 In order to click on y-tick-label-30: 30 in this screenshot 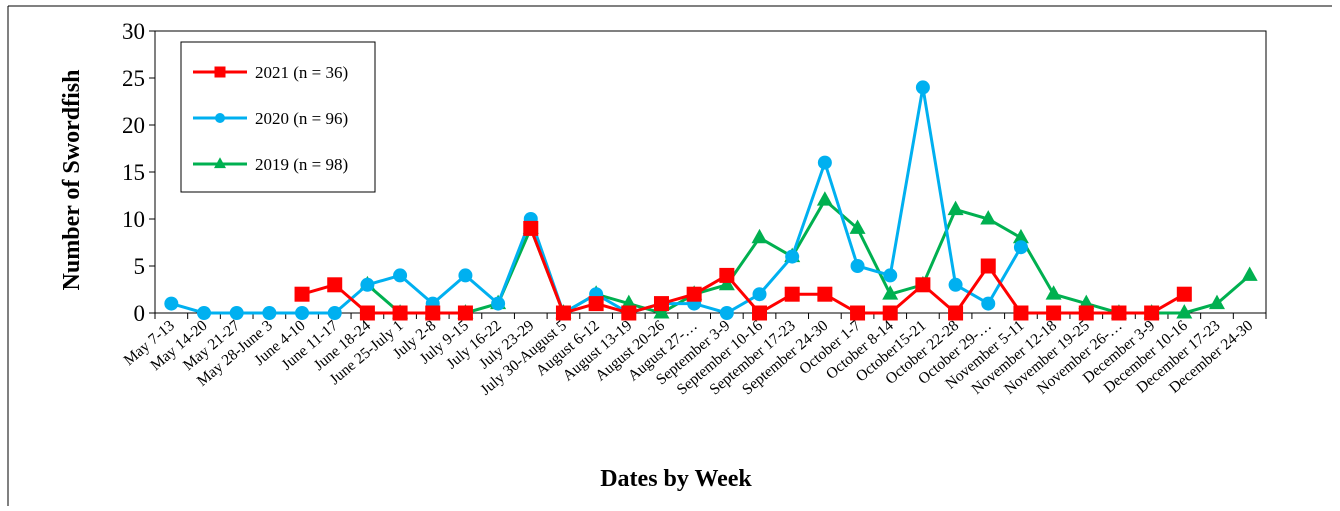, I will do `click(133, 31)`.